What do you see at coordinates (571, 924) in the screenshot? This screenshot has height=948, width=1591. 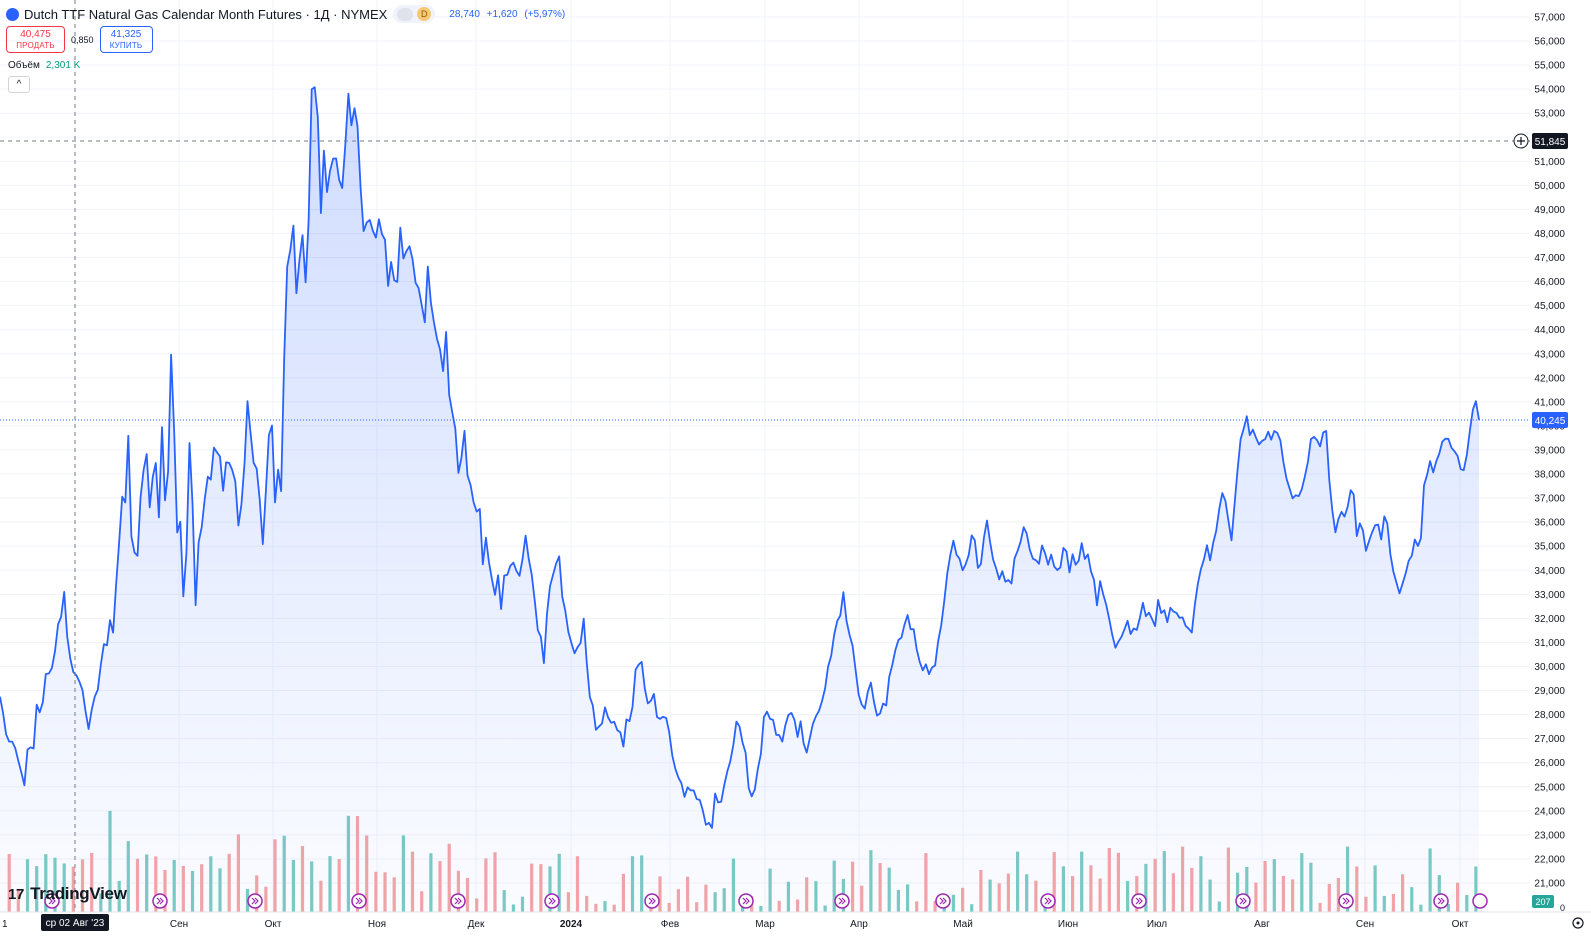 I see `time-tick-label: 2024` at bounding box center [571, 924].